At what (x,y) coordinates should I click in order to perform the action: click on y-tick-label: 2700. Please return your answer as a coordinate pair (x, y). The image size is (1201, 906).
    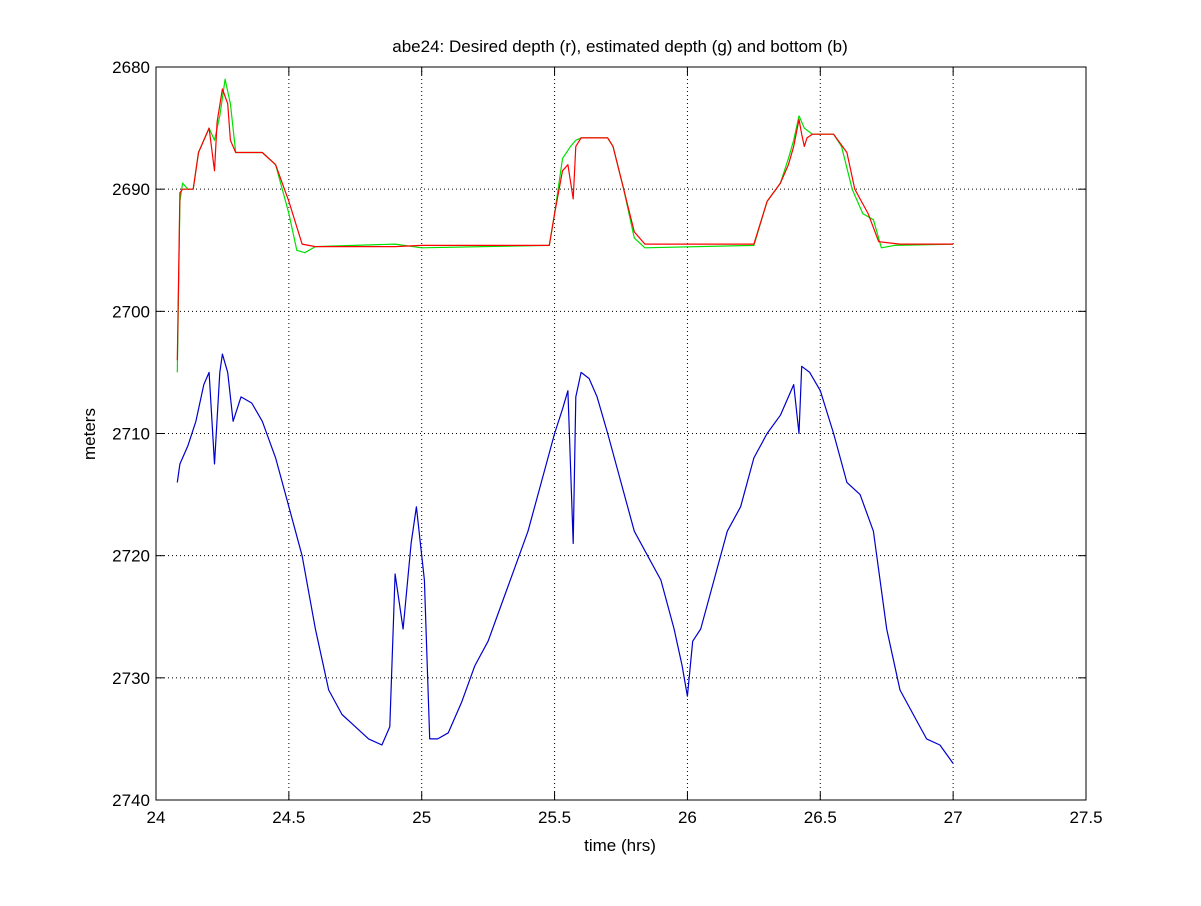
    Looking at the image, I should click on (131, 311).